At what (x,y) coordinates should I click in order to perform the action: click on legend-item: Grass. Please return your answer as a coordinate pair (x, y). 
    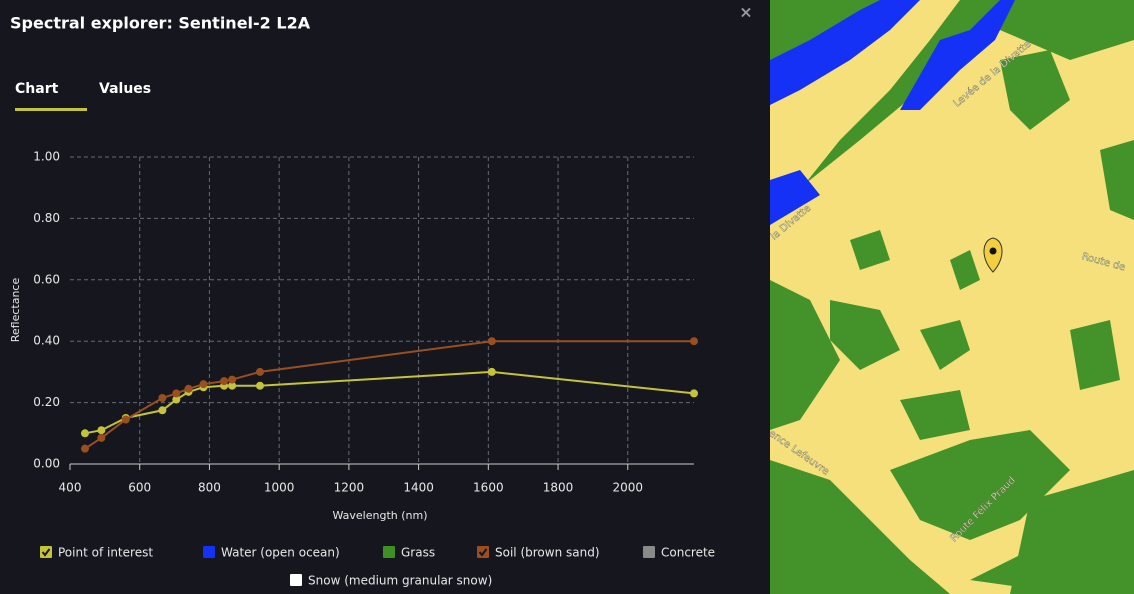
    Looking at the image, I should click on (409, 553).